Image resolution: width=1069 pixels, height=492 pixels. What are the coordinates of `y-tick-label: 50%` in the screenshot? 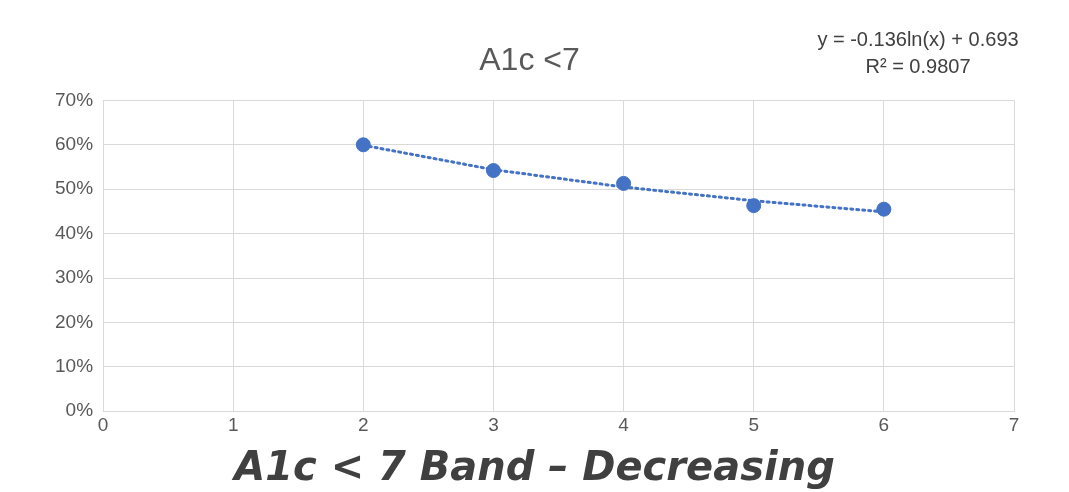 It's located at (74, 188).